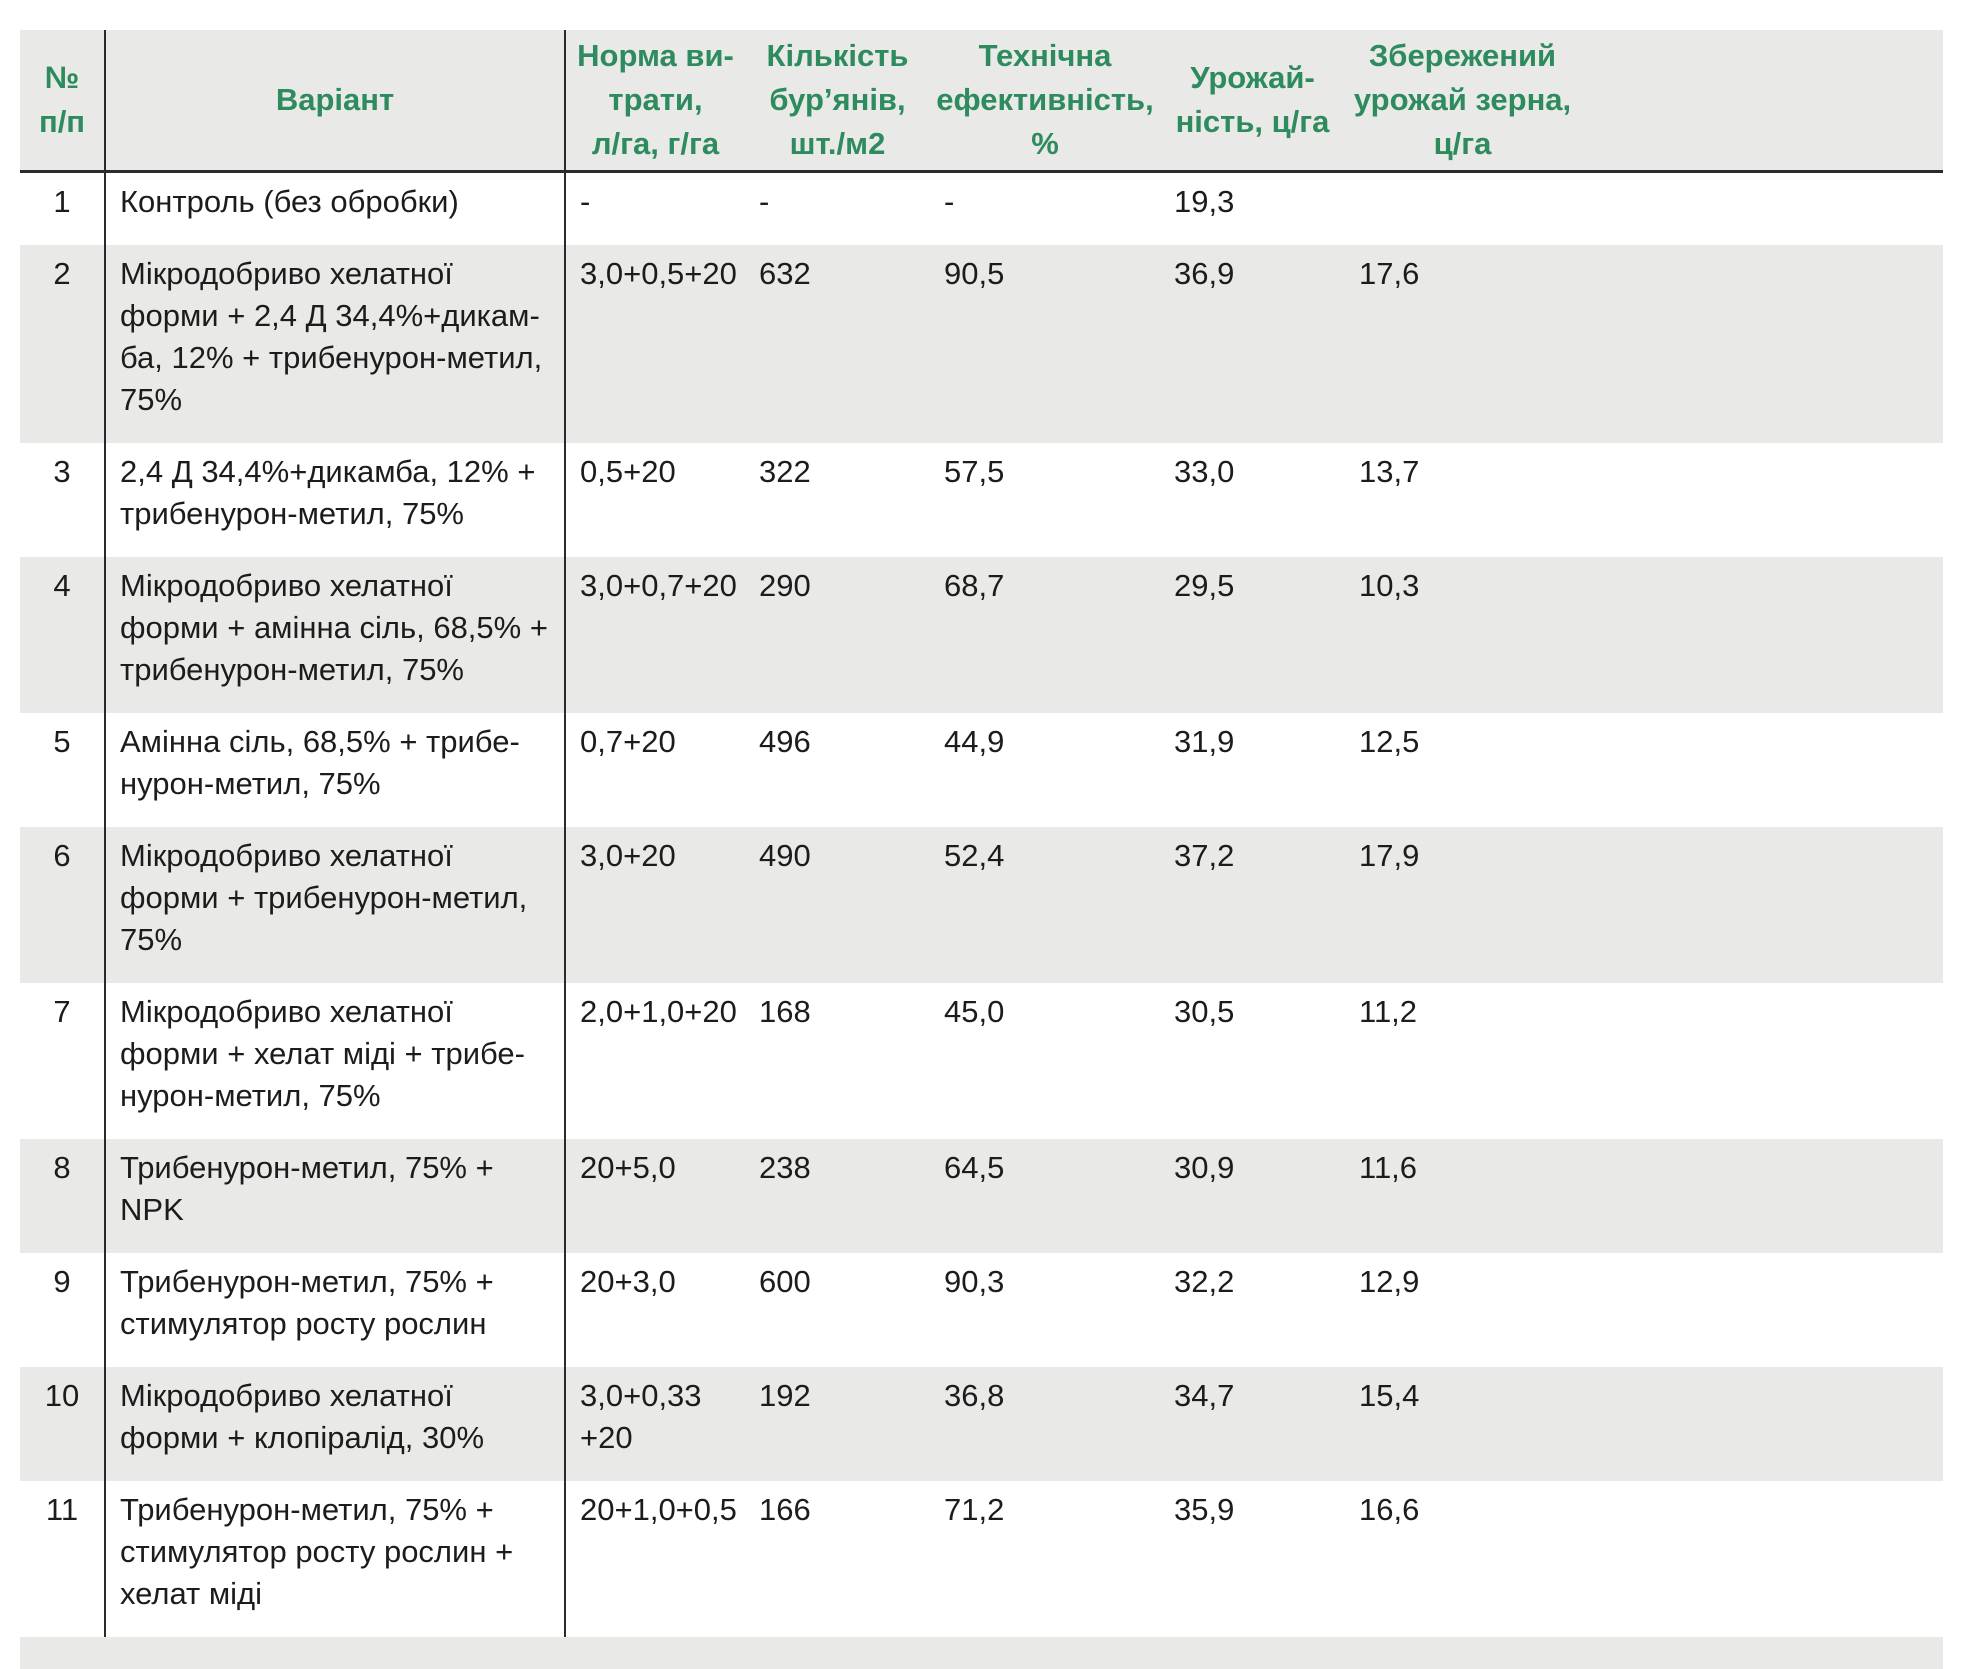  What do you see at coordinates (1389, 273) in the screenshot?
I see `saved-cell: 17,6` at bounding box center [1389, 273].